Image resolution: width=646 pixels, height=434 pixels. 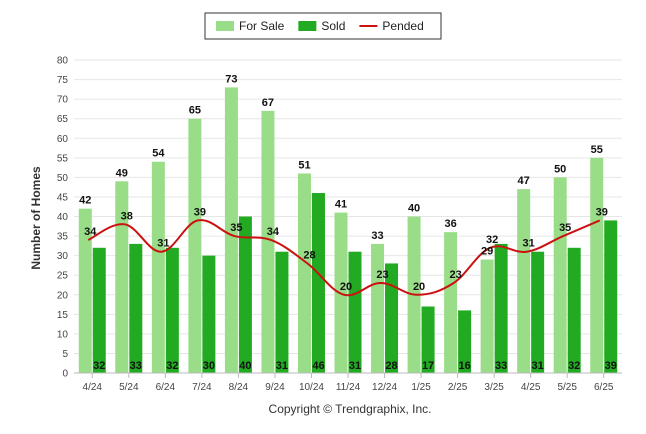 I want to click on x-tick-label-10: 2/25, so click(x=458, y=387).